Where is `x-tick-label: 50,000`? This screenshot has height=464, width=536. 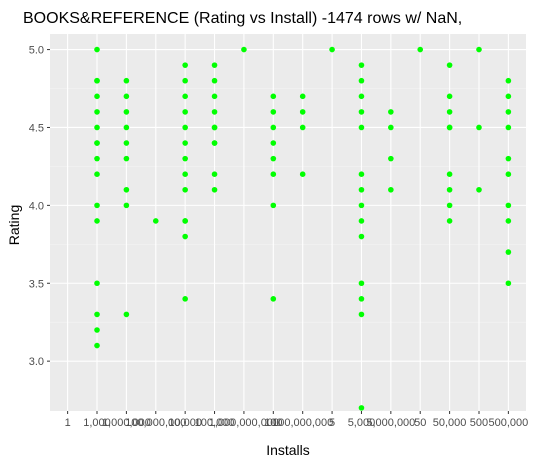 x-tick-label: 50,000 is located at coordinates (450, 423).